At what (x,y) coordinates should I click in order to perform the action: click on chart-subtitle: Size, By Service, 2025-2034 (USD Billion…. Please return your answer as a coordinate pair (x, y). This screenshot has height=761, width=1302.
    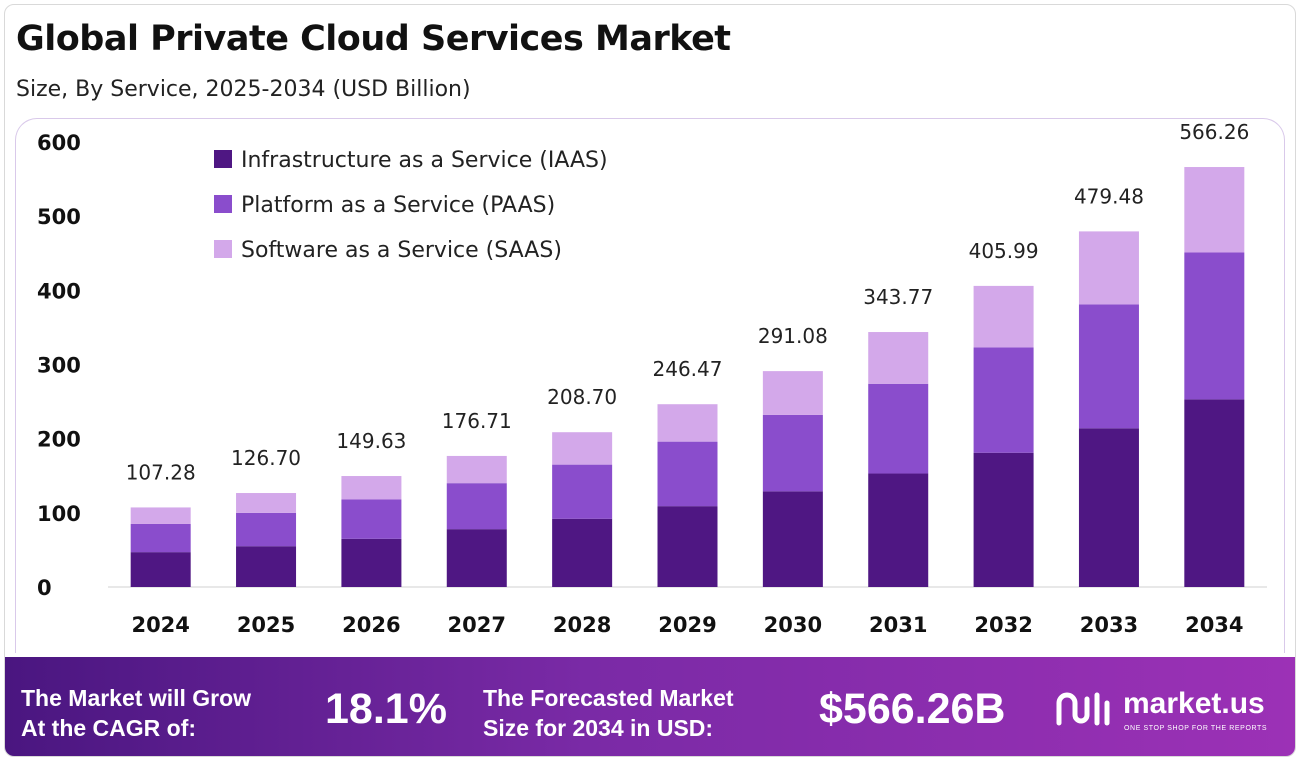
    Looking at the image, I should click on (243, 89).